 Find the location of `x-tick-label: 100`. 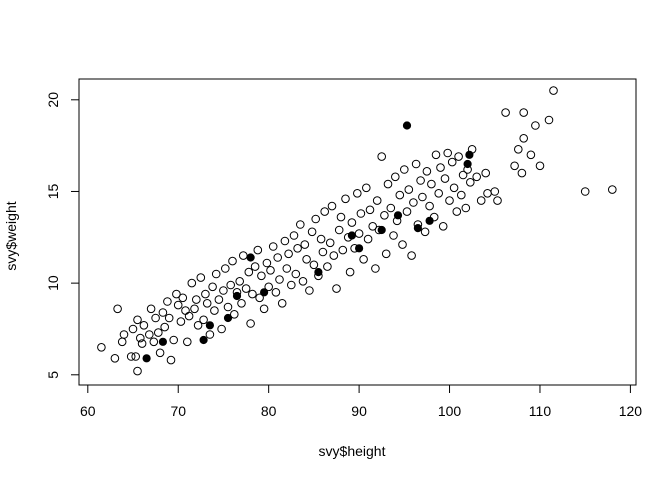

x-tick-label: 100 is located at coordinates (450, 411).